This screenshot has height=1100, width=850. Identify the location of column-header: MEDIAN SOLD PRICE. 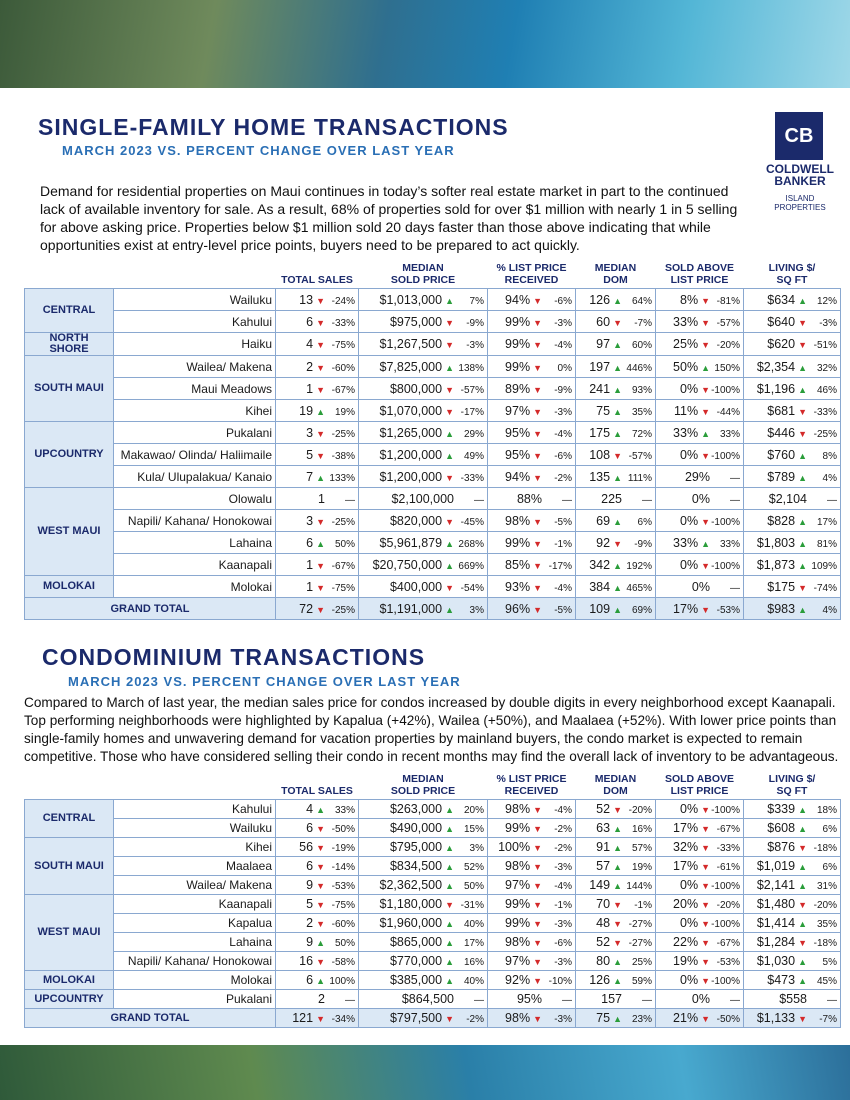
(423, 785).